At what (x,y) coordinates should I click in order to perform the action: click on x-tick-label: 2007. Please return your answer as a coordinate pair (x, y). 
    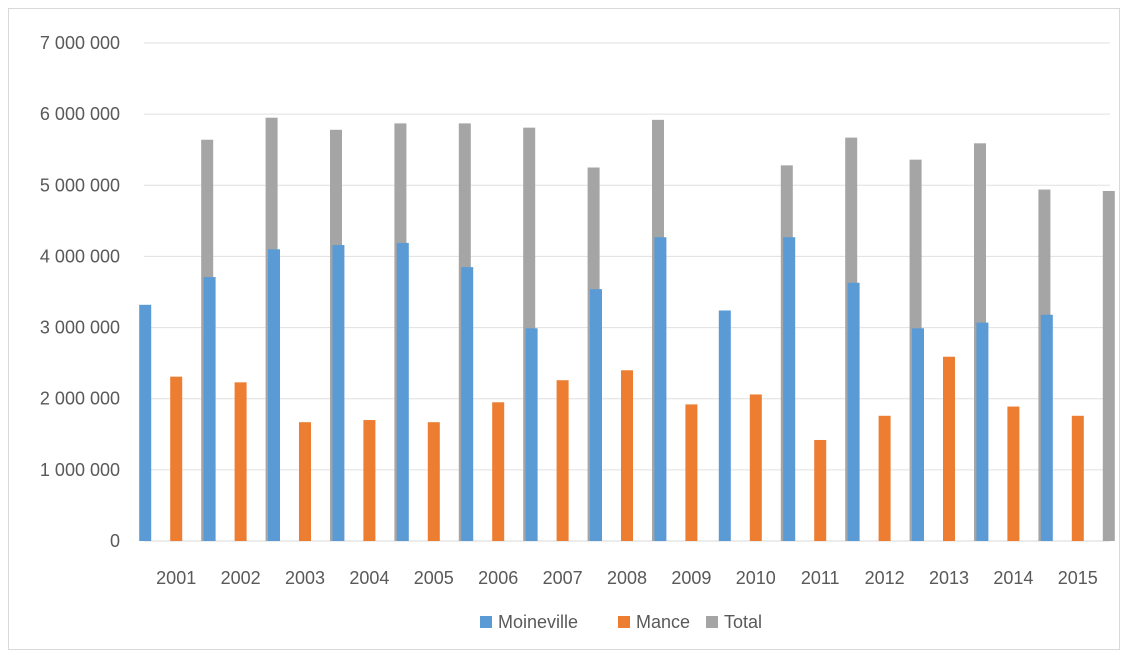
    Looking at the image, I should click on (563, 578).